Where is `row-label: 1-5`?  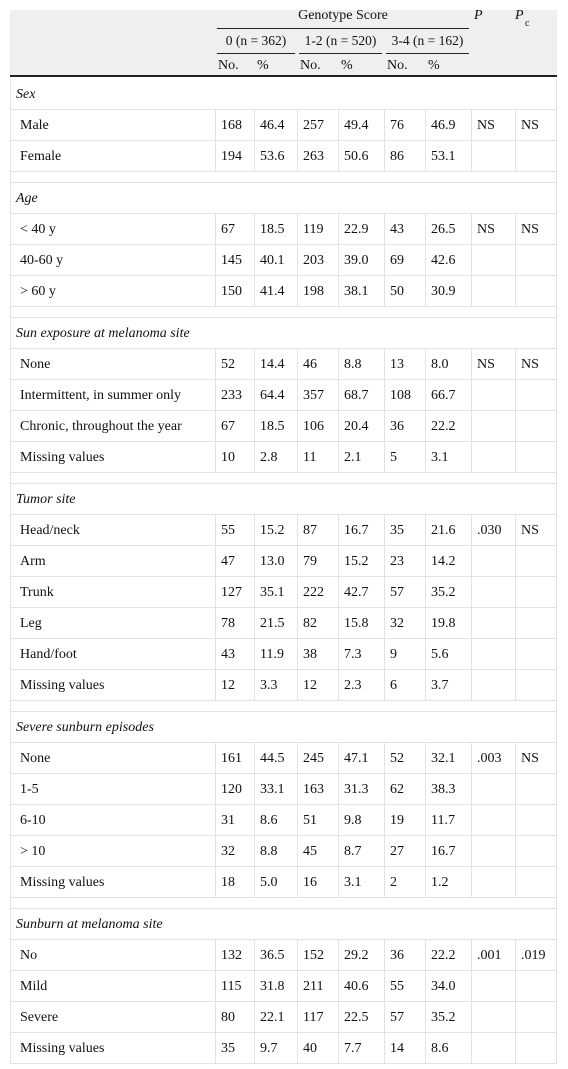 row-label: 1-5 is located at coordinates (112, 789).